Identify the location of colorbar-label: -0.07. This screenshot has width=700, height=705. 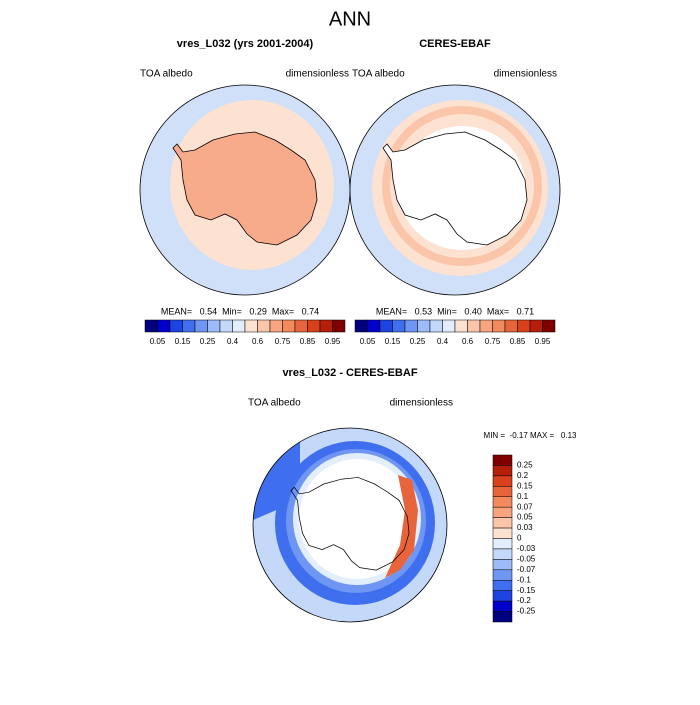
(526, 569).